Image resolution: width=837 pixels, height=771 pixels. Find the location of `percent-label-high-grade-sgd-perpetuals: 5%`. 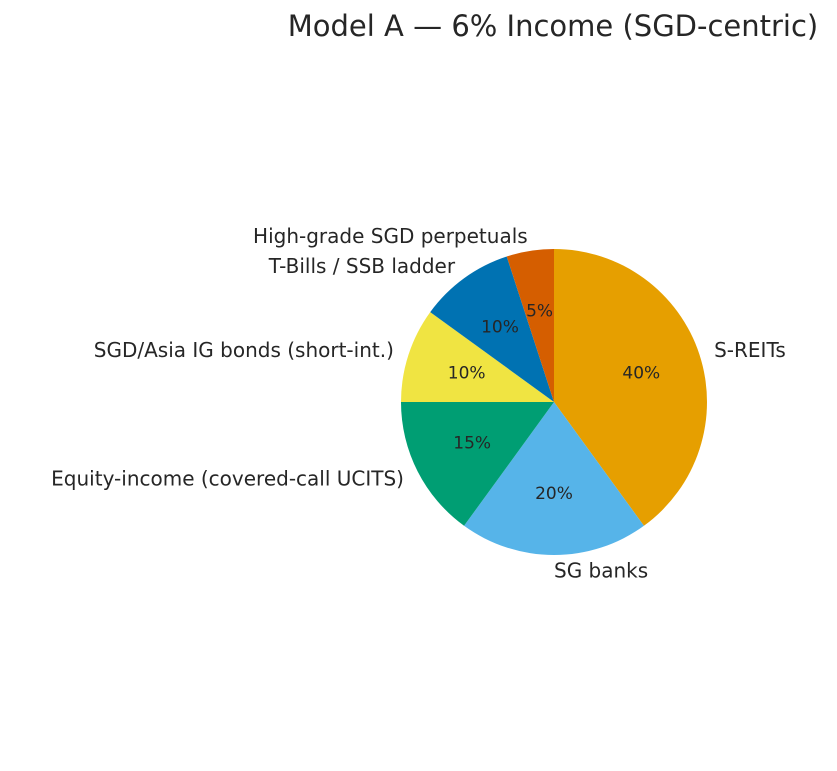

percent-label-high-grade-sgd-perpetuals: 5% is located at coordinates (539, 311).